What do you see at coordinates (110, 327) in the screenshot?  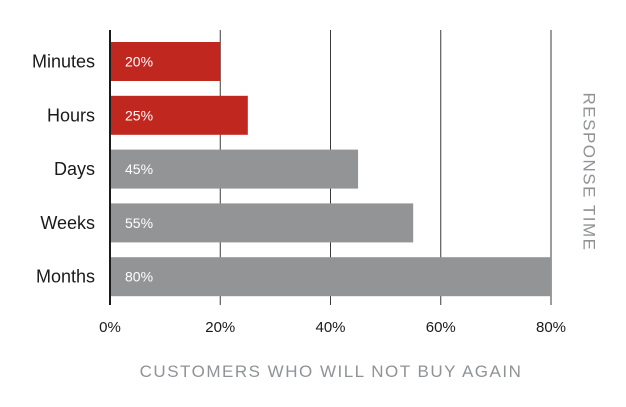 I see `x-tick-label: 0%` at bounding box center [110, 327].